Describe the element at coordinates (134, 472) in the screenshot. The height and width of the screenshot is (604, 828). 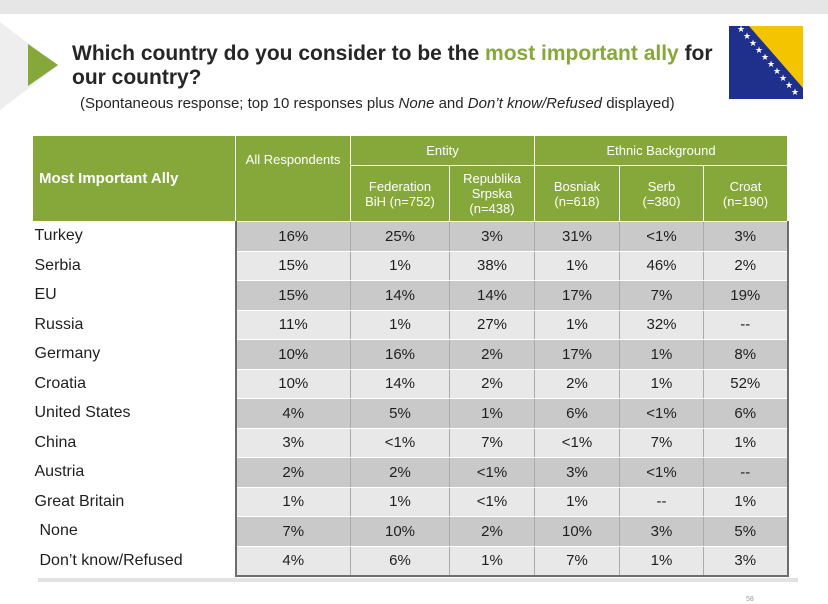
I see `row-label: Austria` at that location.